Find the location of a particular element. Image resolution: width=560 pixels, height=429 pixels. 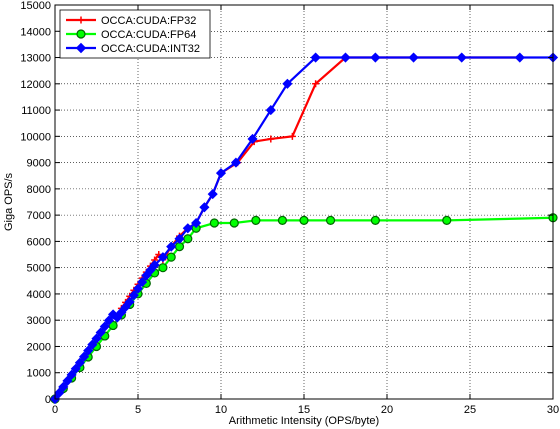

y-tick-label: 1000 is located at coordinates (39, 374).